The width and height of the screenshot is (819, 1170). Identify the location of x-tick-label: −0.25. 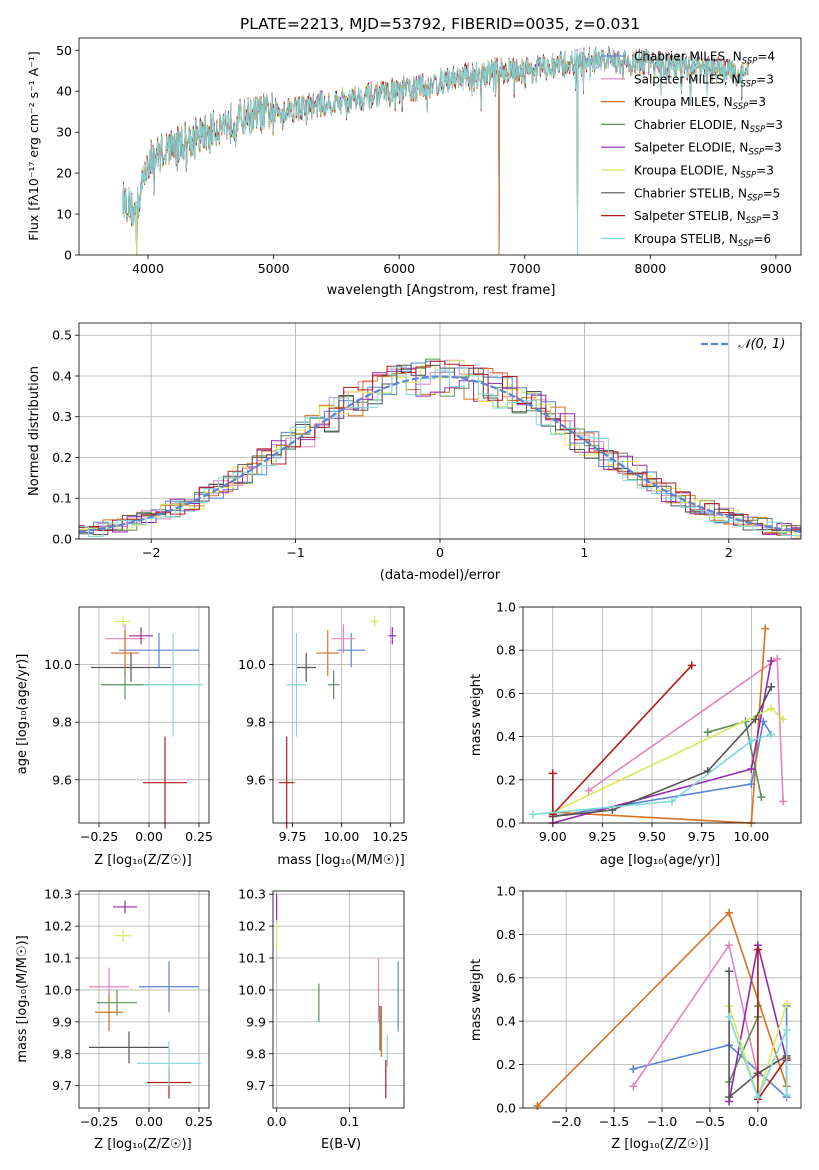
(99, 836).